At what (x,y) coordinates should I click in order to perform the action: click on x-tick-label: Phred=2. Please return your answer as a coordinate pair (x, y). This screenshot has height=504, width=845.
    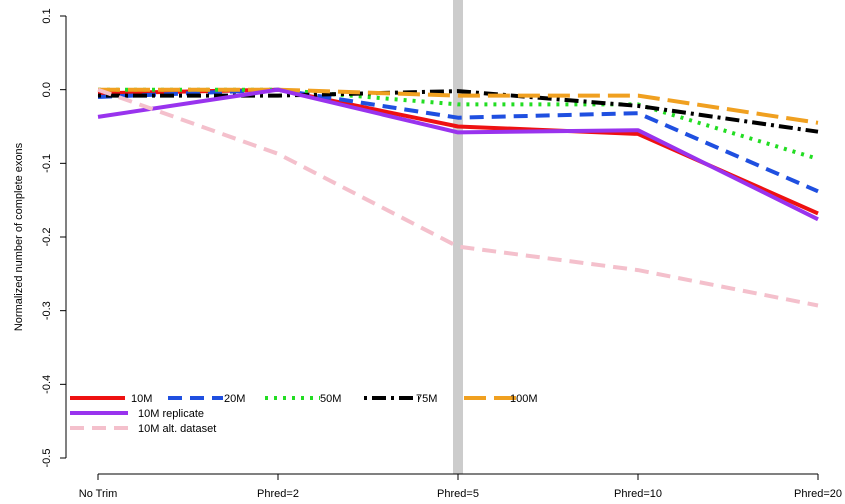
    Looking at the image, I should click on (278, 494).